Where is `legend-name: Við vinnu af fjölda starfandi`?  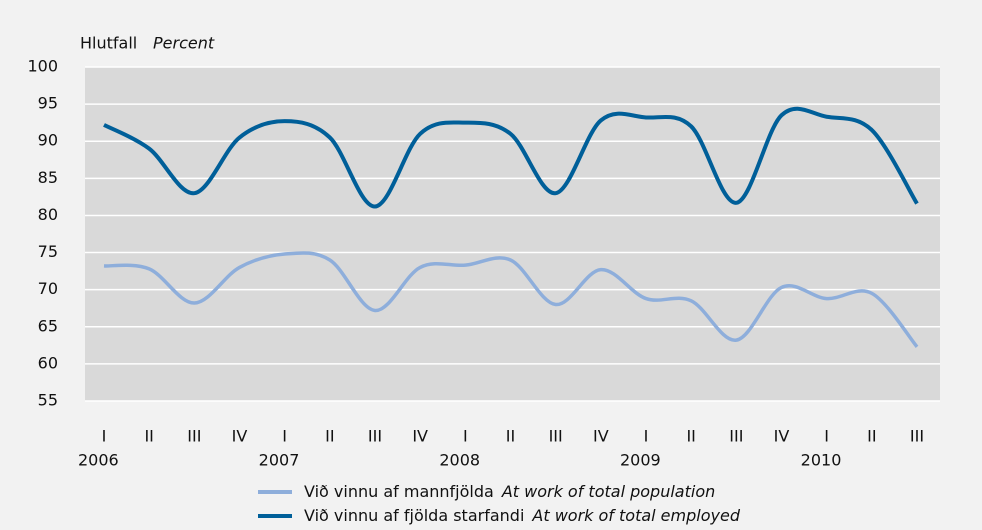 legend-name: Við vinnu af fjölda starfandi is located at coordinates (414, 515).